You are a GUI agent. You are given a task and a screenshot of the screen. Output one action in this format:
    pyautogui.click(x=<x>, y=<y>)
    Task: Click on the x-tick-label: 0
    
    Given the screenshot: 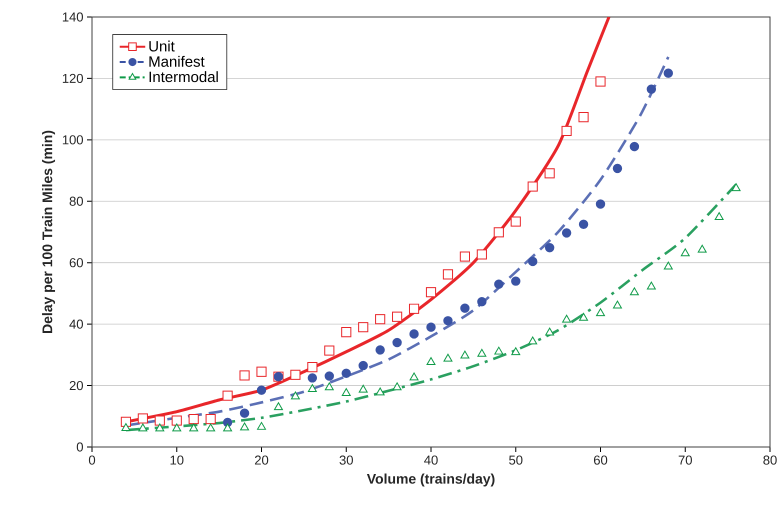 What is the action you would take?
    pyautogui.click(x=92, y=460)
    